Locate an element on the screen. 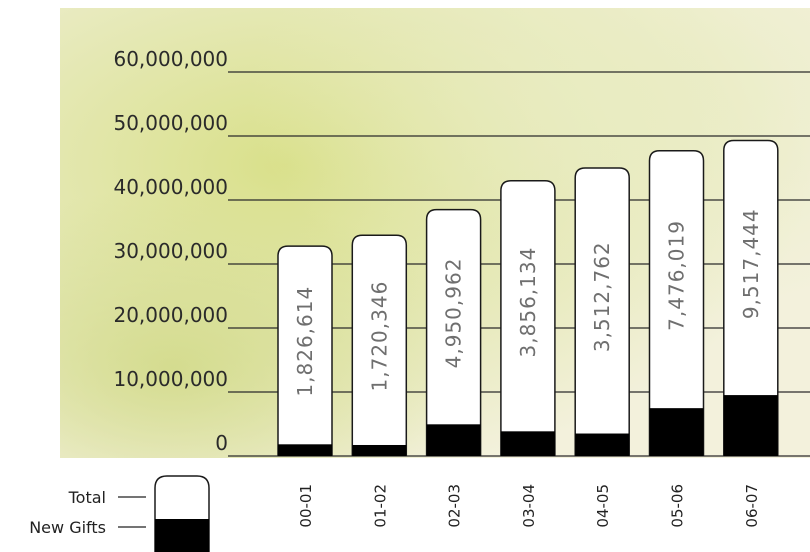 This screenshot has height=552, width=810. x-axis-tick-labels: 00-01 01-02 02-03 03-04 04-05 05-06 06-07 is located at coordinates (529, 506).